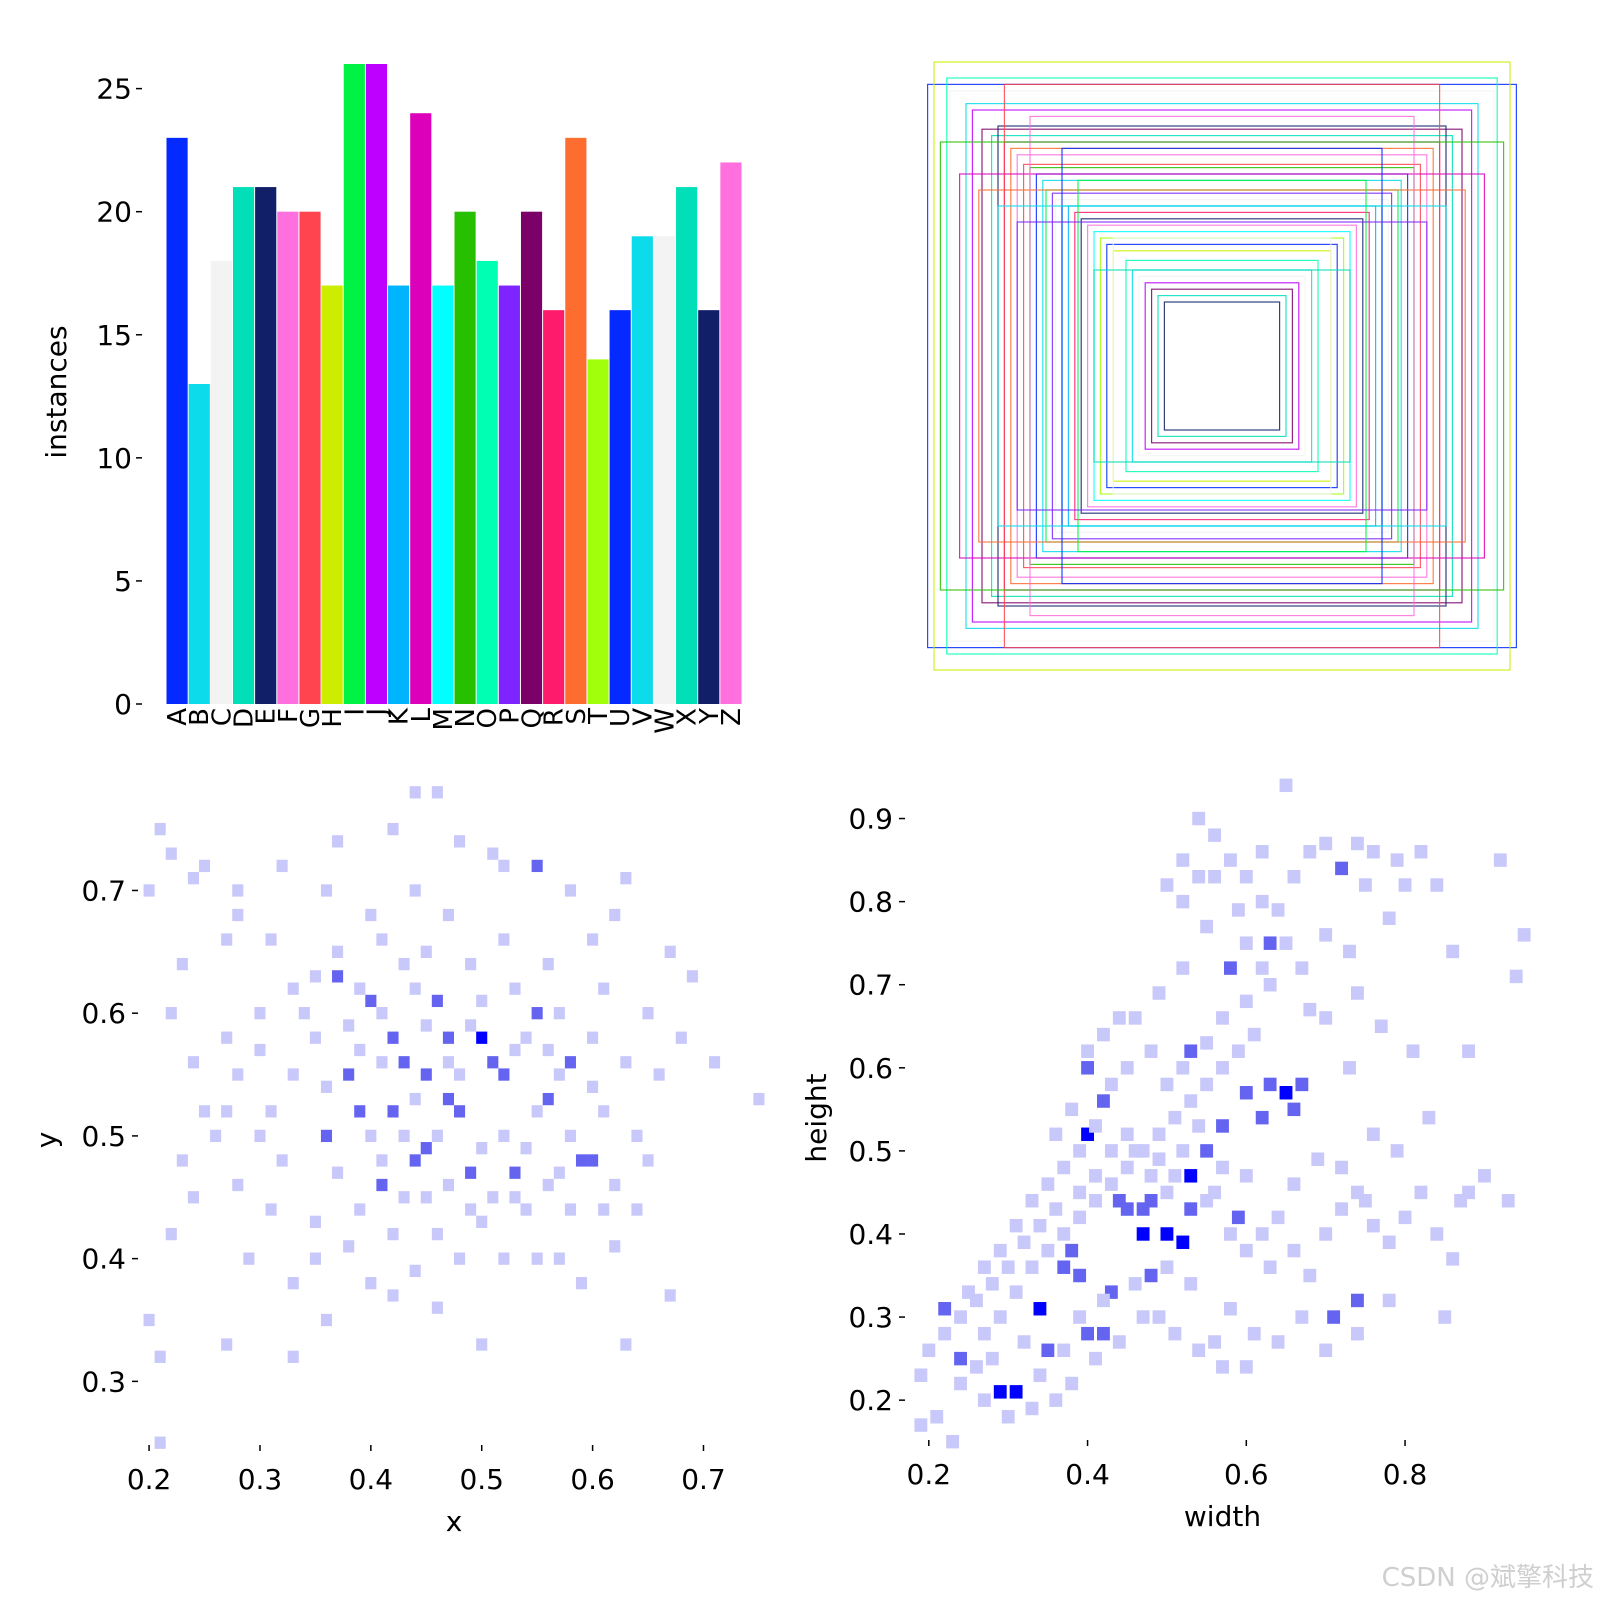 This screenshot has width=1600, height=1600. What do you see at coordinates (245, 718) in the screenshot?
I see `x-tick-label: D` at bounding box center [245, 718].